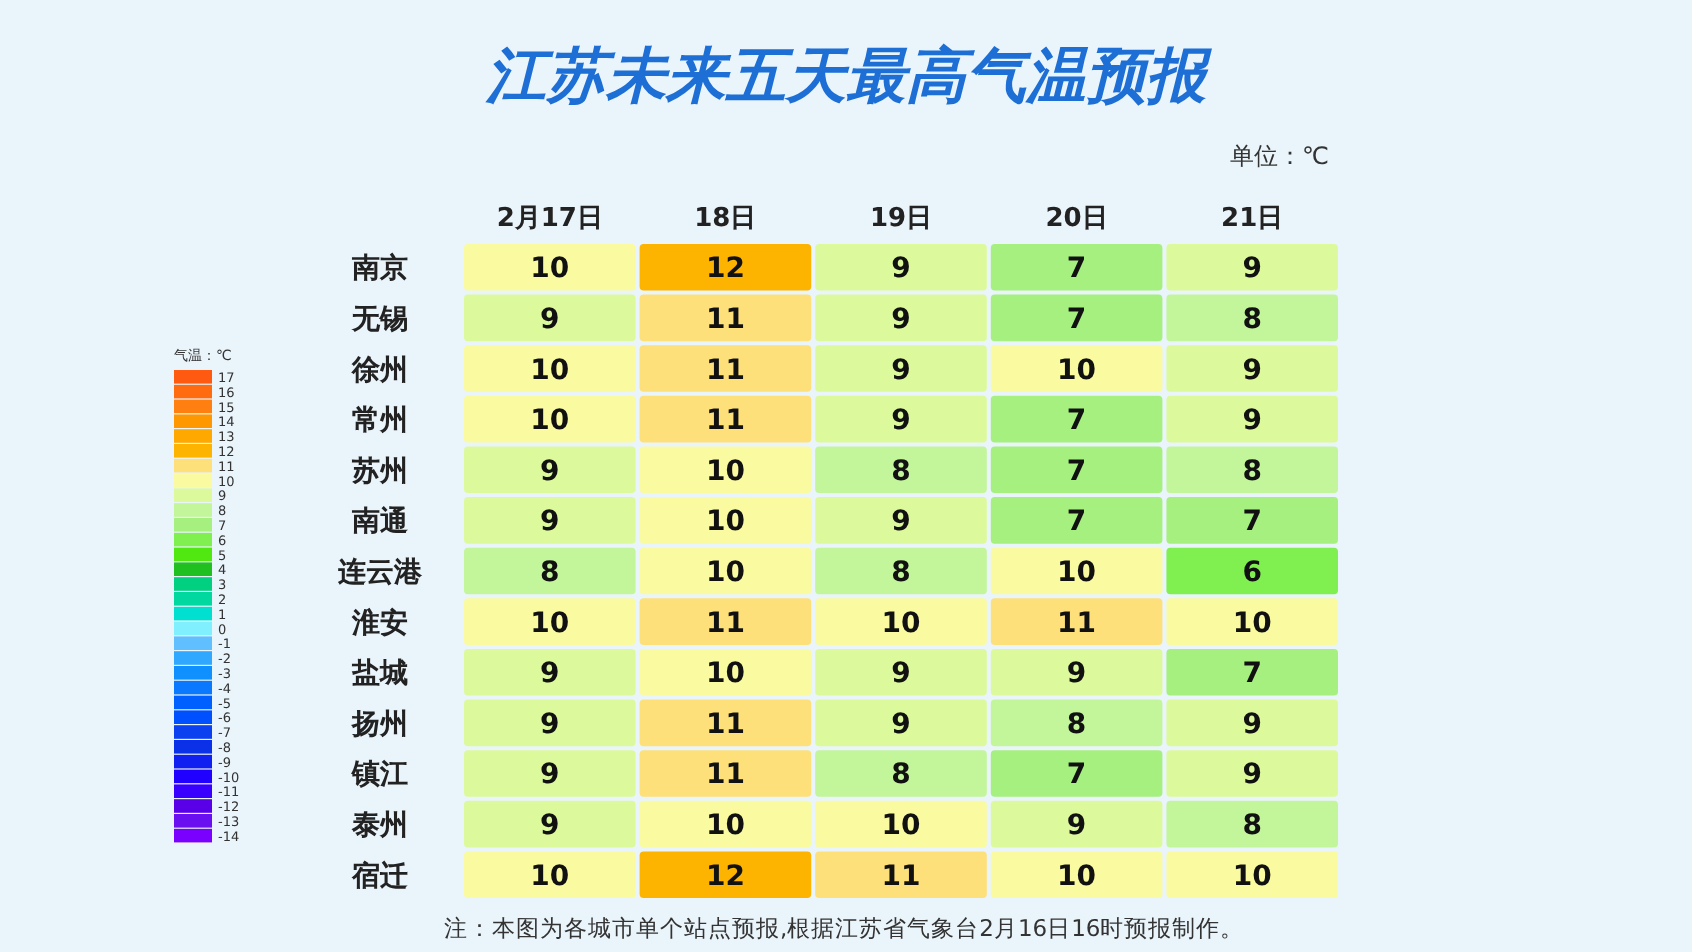 The image size is (1692, 952). I want to click on y-tick-label: 盐城, so click(379, 674).